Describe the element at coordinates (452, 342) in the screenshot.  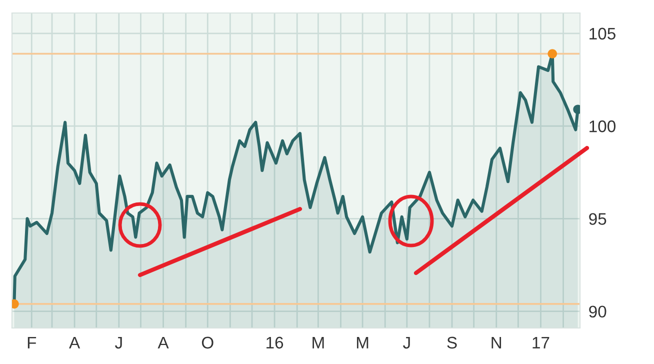
I see `x-tick-label: S` at that location.